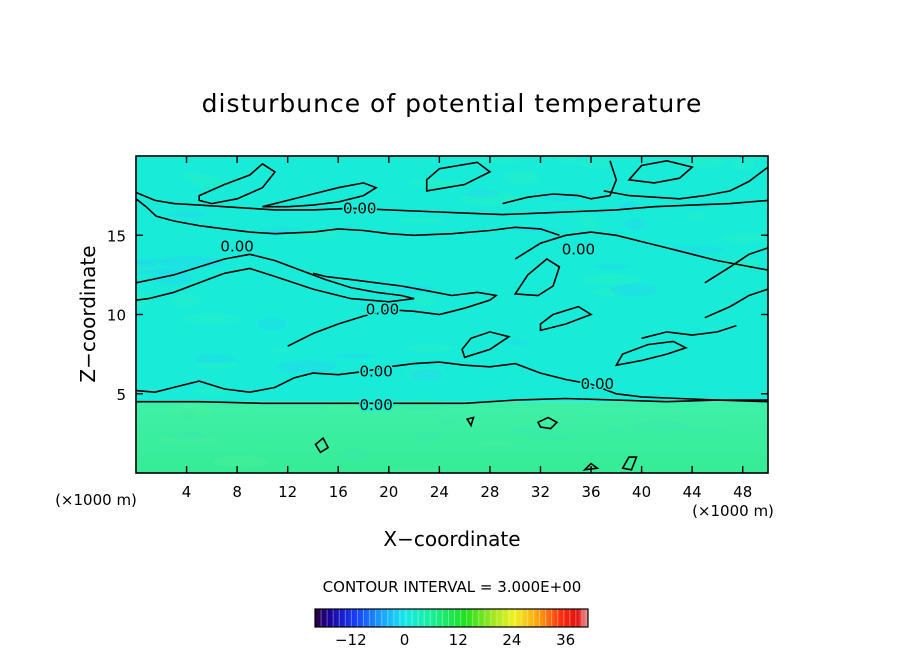 The width and height of the screenshot is (904, 654). I want to click on y-tick-label: 15, so click(116, 236).